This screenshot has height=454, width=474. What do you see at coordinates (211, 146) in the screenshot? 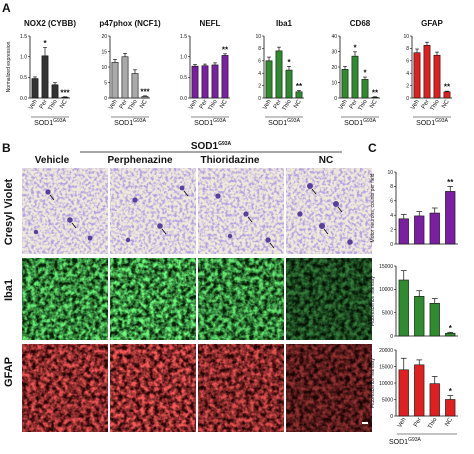
I see `sod1-group-label: SOD1G93A` at bounding box center [211, 146].